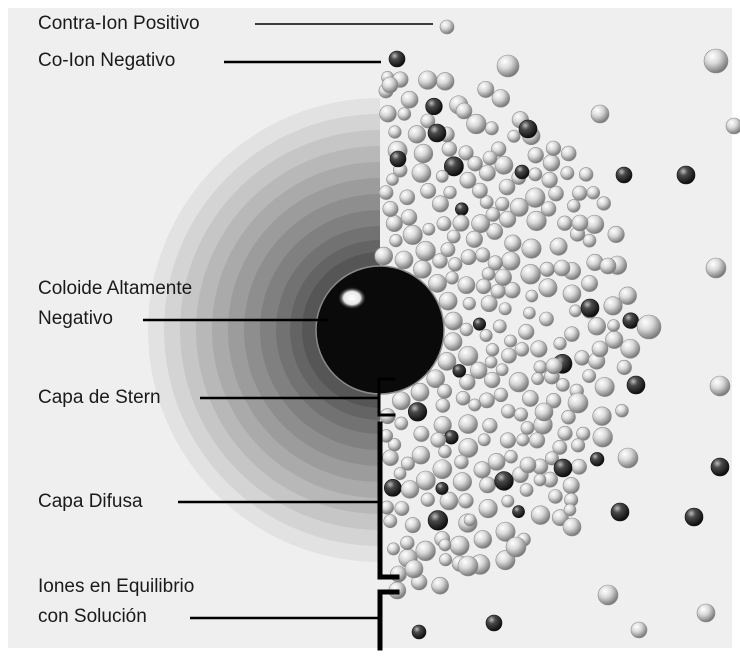 The width and height of the screenshot is (740, 656). What do you see at coordinates (107, 60) in the screenshot?
I see `label-negative-co-ion: Co-Ion Negativo` at bounding box center [107, 60].